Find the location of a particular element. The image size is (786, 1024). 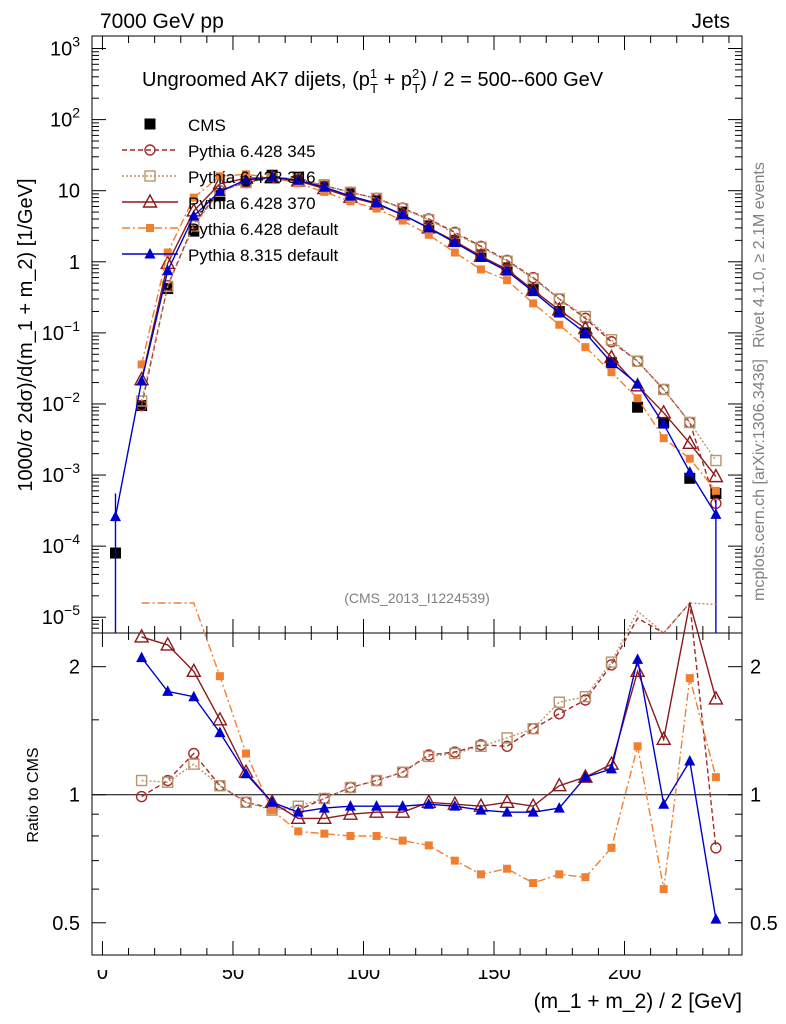

main-ytick-label: 10 is located at coordinates (69, 192).